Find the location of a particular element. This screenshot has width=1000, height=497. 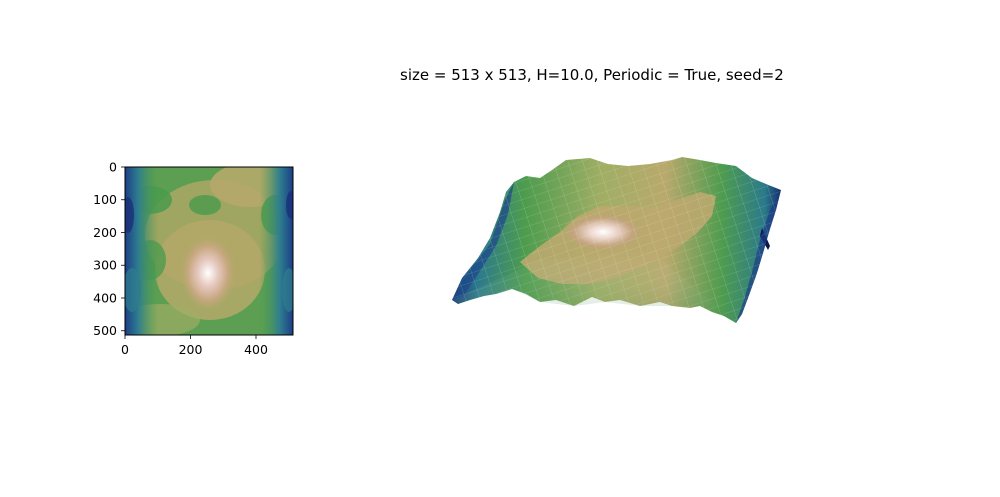

y-tick-label: 400 is located at coordinates (105, 297).